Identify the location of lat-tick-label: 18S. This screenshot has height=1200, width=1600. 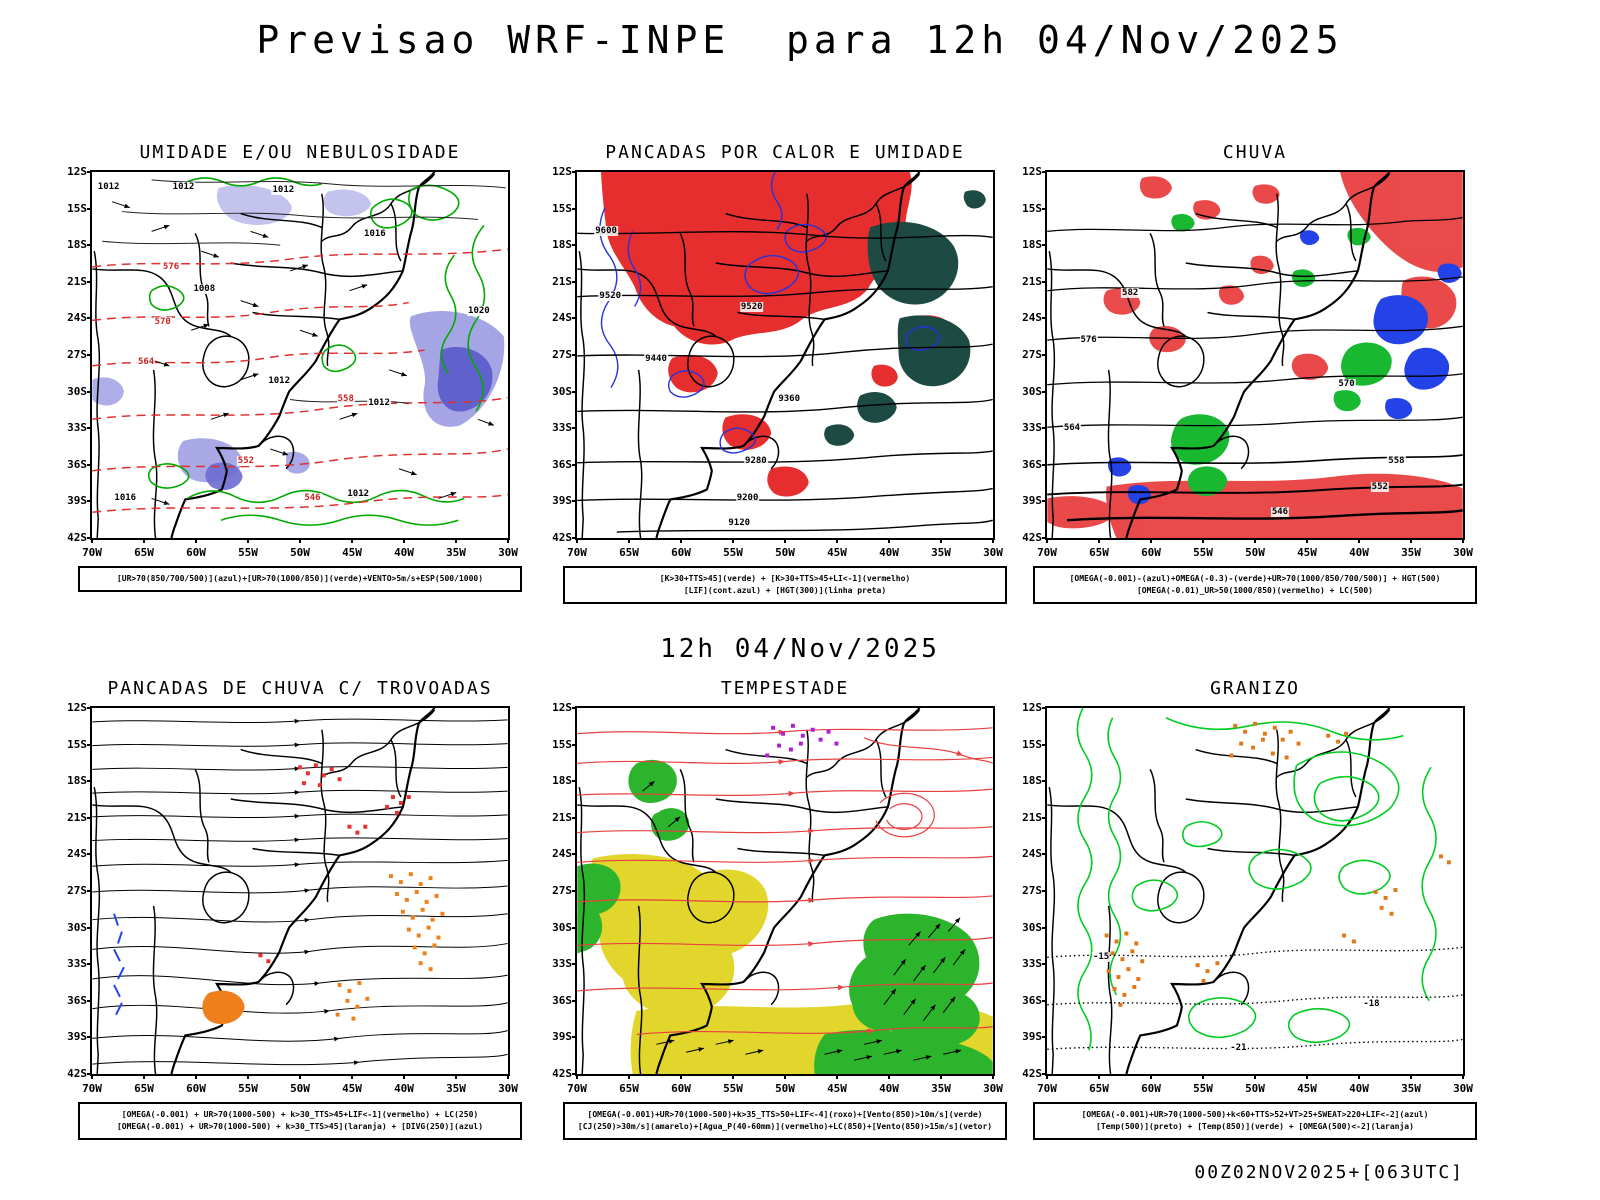
(77, 781).